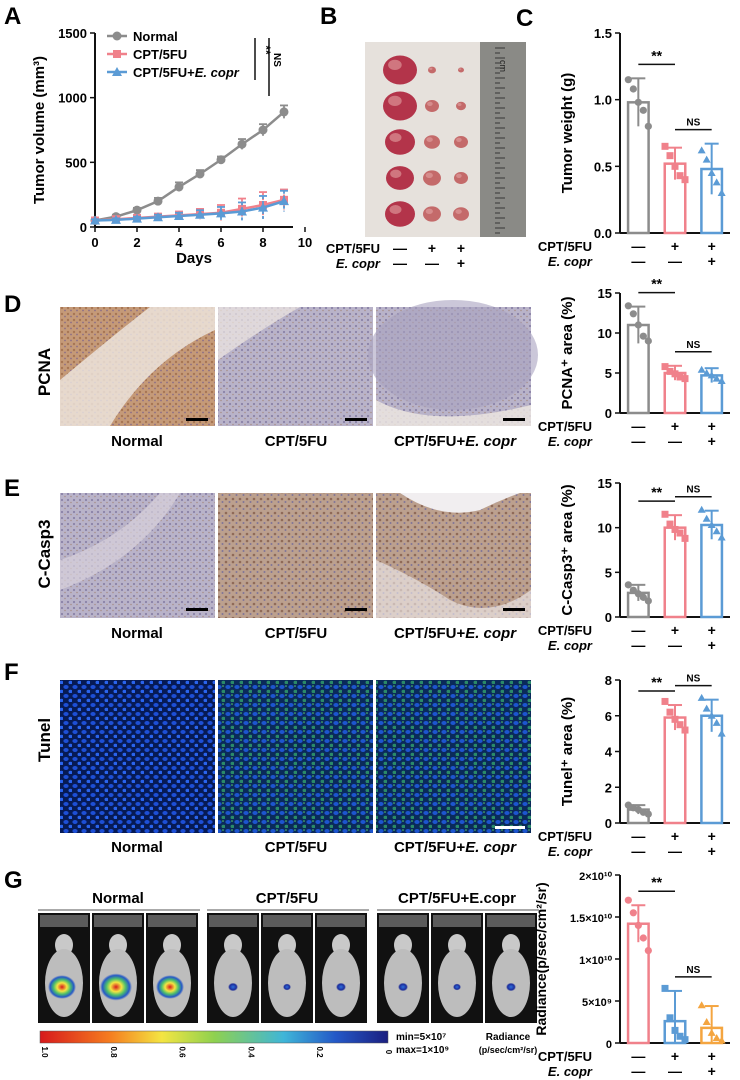 The width and height of the screenshot is (740, 1080). Describe the element at coordinates (603, 100) in the screenshot. I see `y-tick-label: 1.0` at that location.